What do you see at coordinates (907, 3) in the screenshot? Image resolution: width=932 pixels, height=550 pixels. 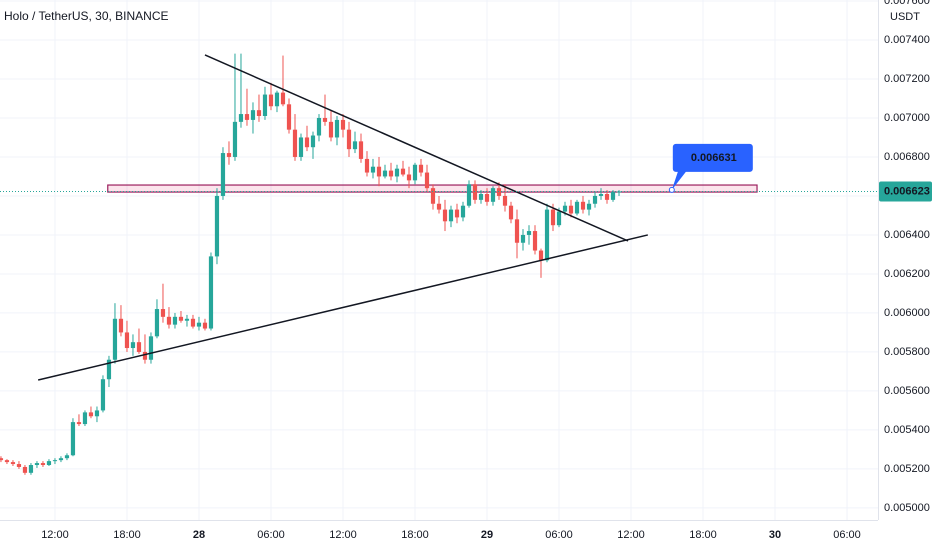 I see `y-tick-label: 0.007600` at bounding box center [907, 3].